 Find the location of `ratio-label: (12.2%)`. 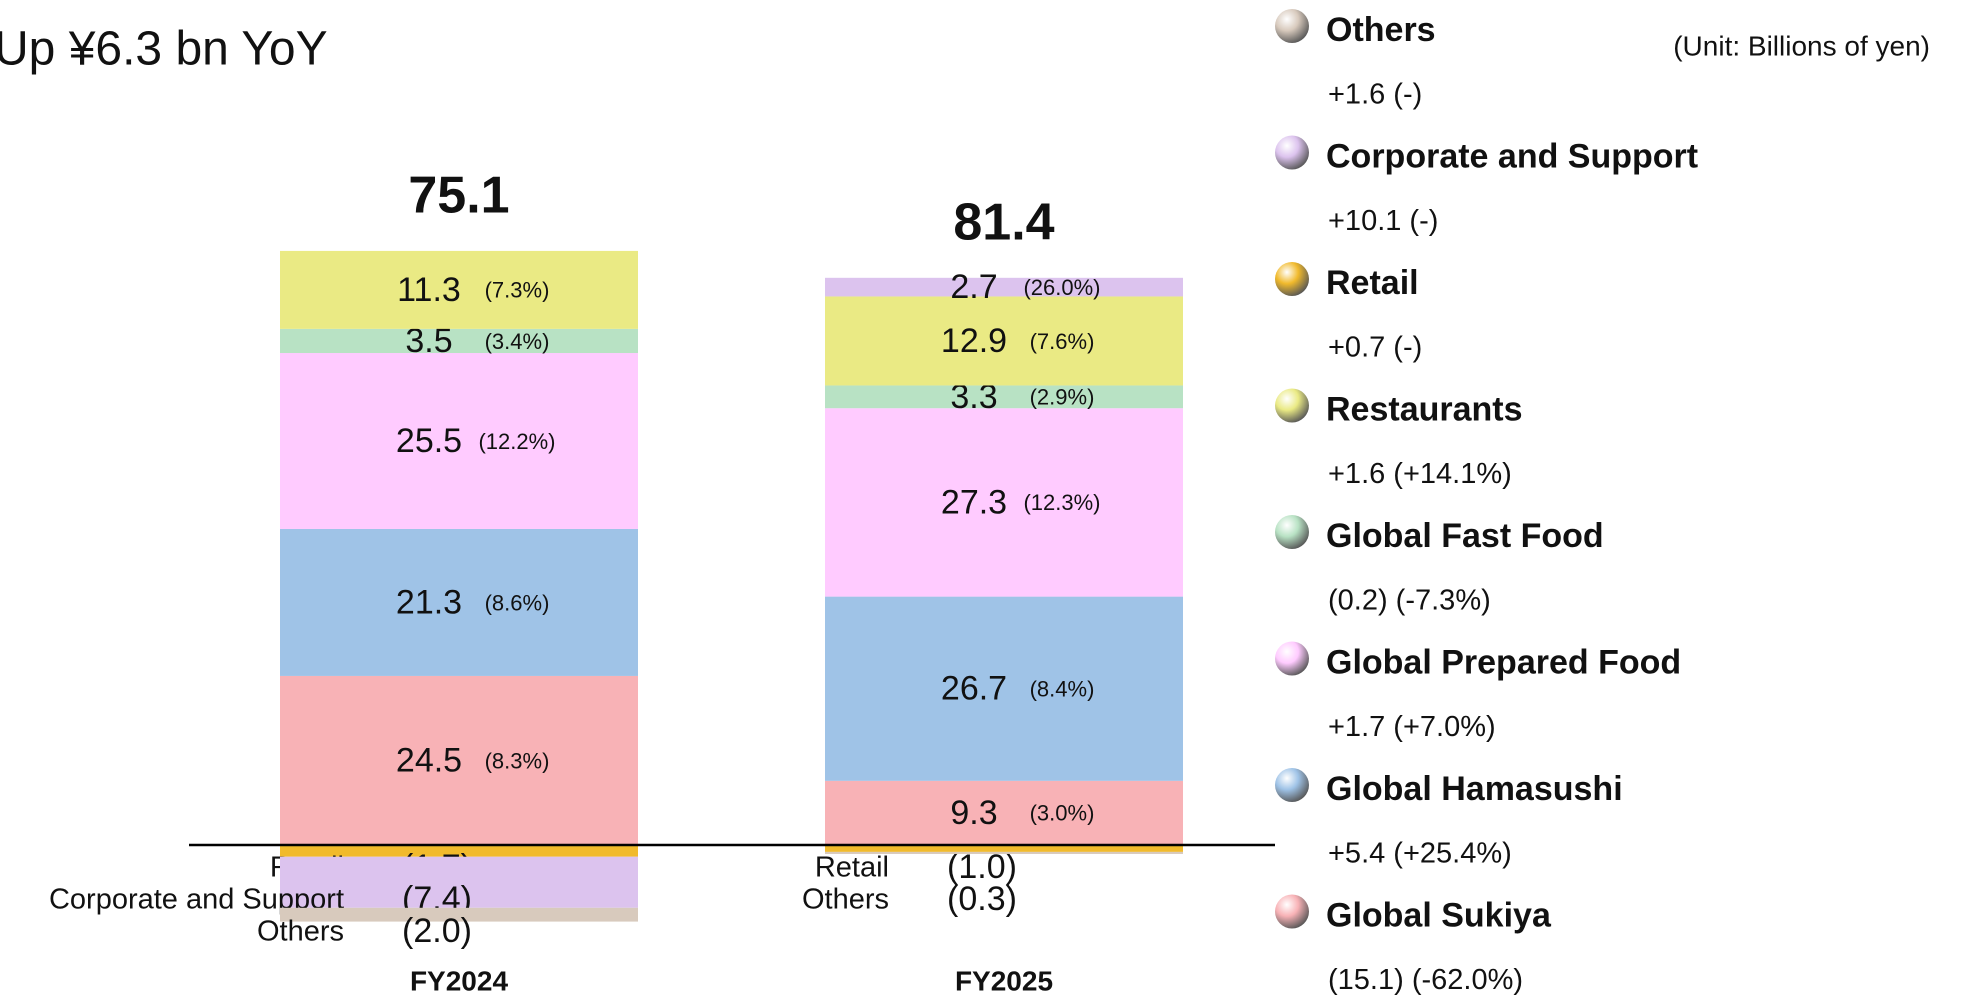

ratio-label: (12.2%) is located at coordinates (516, 441).